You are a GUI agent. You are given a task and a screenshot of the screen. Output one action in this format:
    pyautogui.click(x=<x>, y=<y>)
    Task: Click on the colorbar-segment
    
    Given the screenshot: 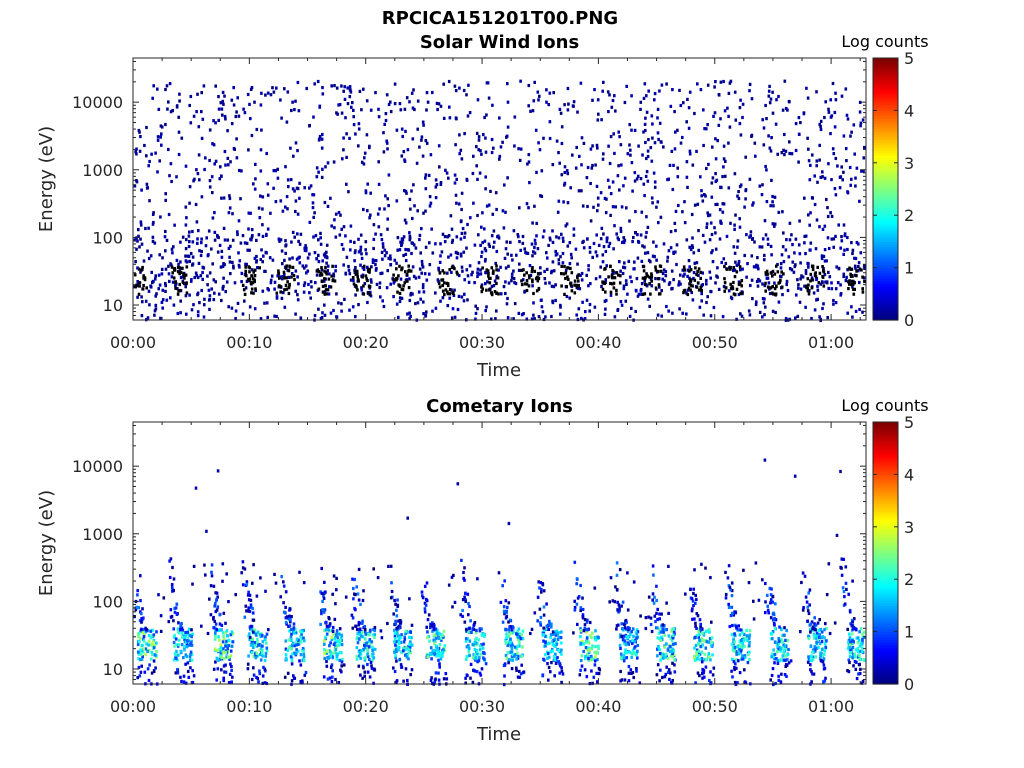 What is the action you would take?
    pyautogui.click(x=885, y=78)
    